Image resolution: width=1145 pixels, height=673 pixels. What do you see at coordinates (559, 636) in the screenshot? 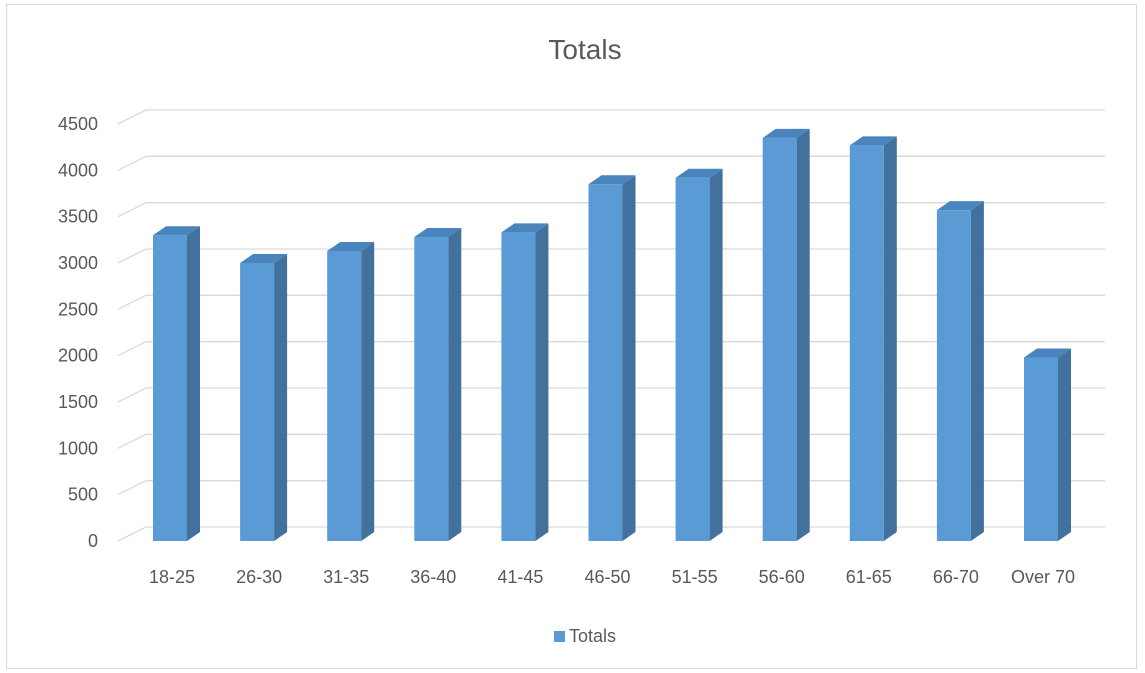
I see `legend-swatch` at bounding box center [559, 636].